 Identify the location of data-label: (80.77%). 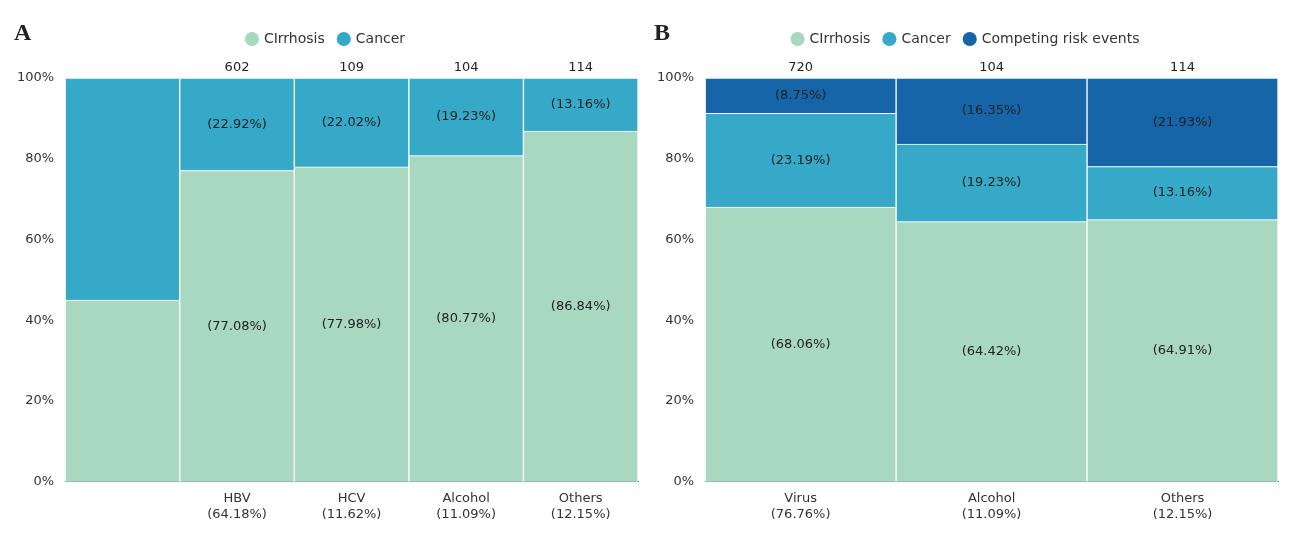
(466, 318).